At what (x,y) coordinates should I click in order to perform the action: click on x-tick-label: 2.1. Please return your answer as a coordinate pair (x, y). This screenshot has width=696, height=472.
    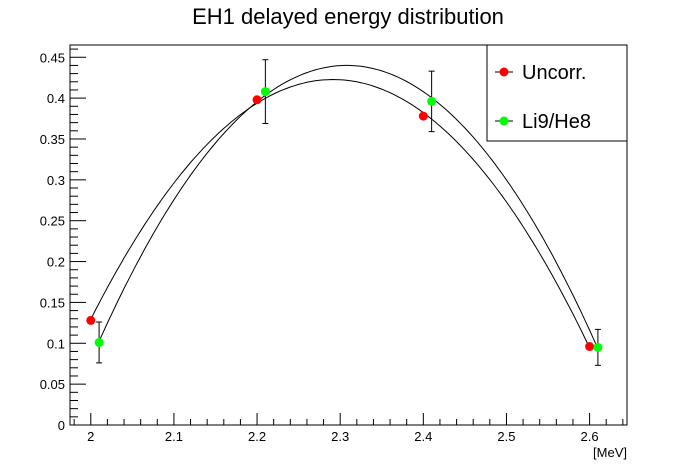
    Looking at the image, I should click on (174, 436).